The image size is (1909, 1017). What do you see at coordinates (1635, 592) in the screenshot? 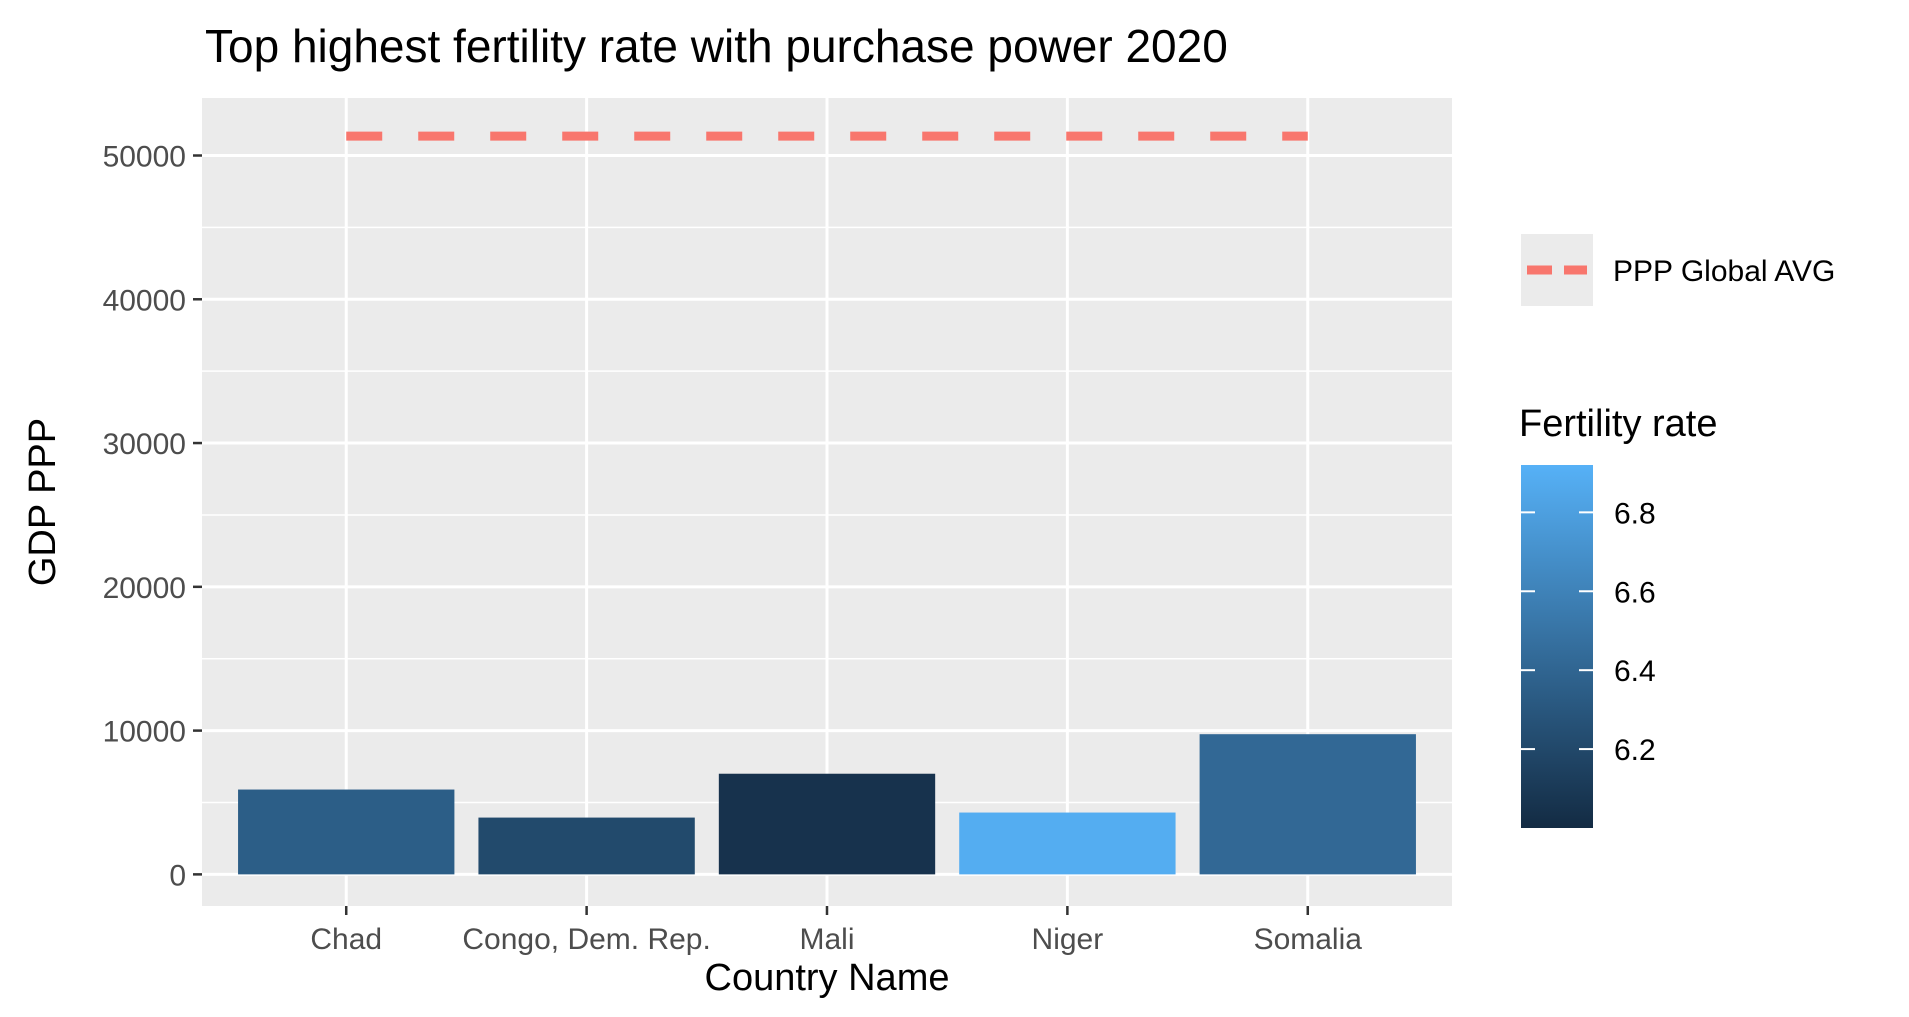
I see `colorbar-tick-label: 6.6` at bounding box center [1635, 592].